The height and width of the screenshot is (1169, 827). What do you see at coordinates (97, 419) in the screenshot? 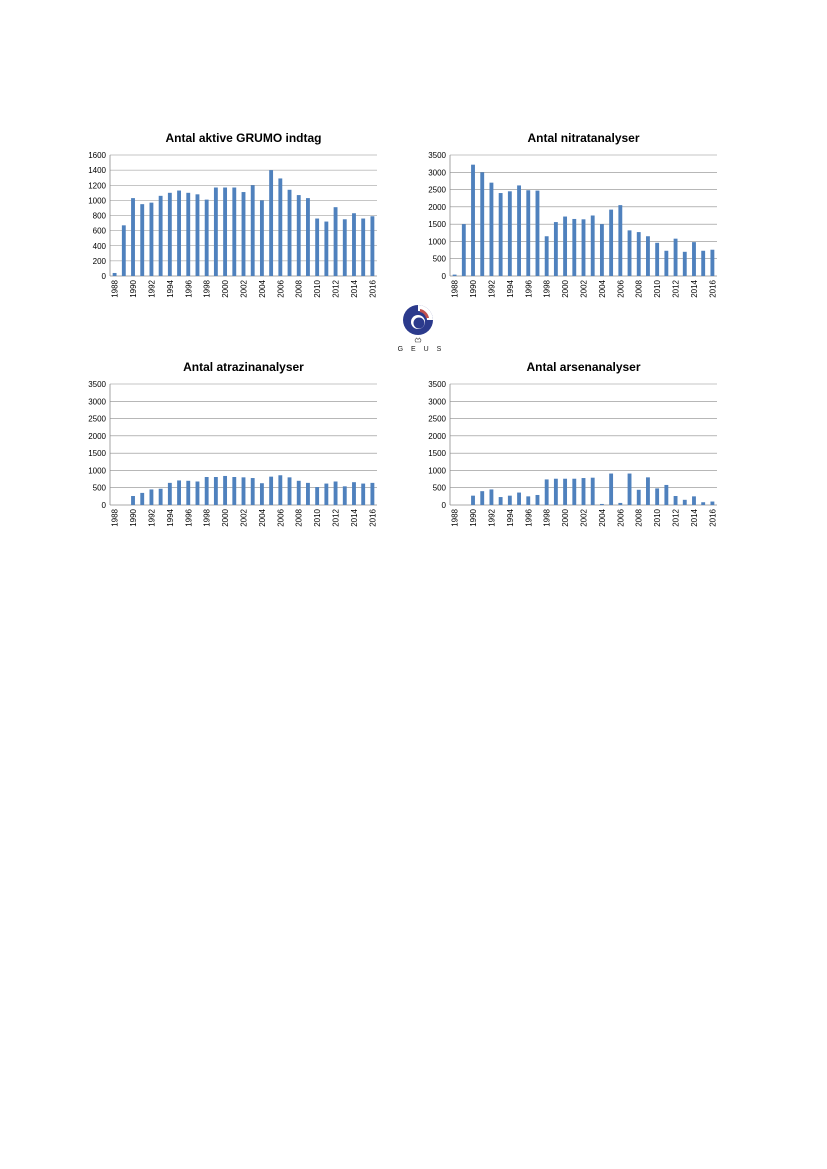
I see `y-tick-label: 2500` at bounding box center [97, 419].